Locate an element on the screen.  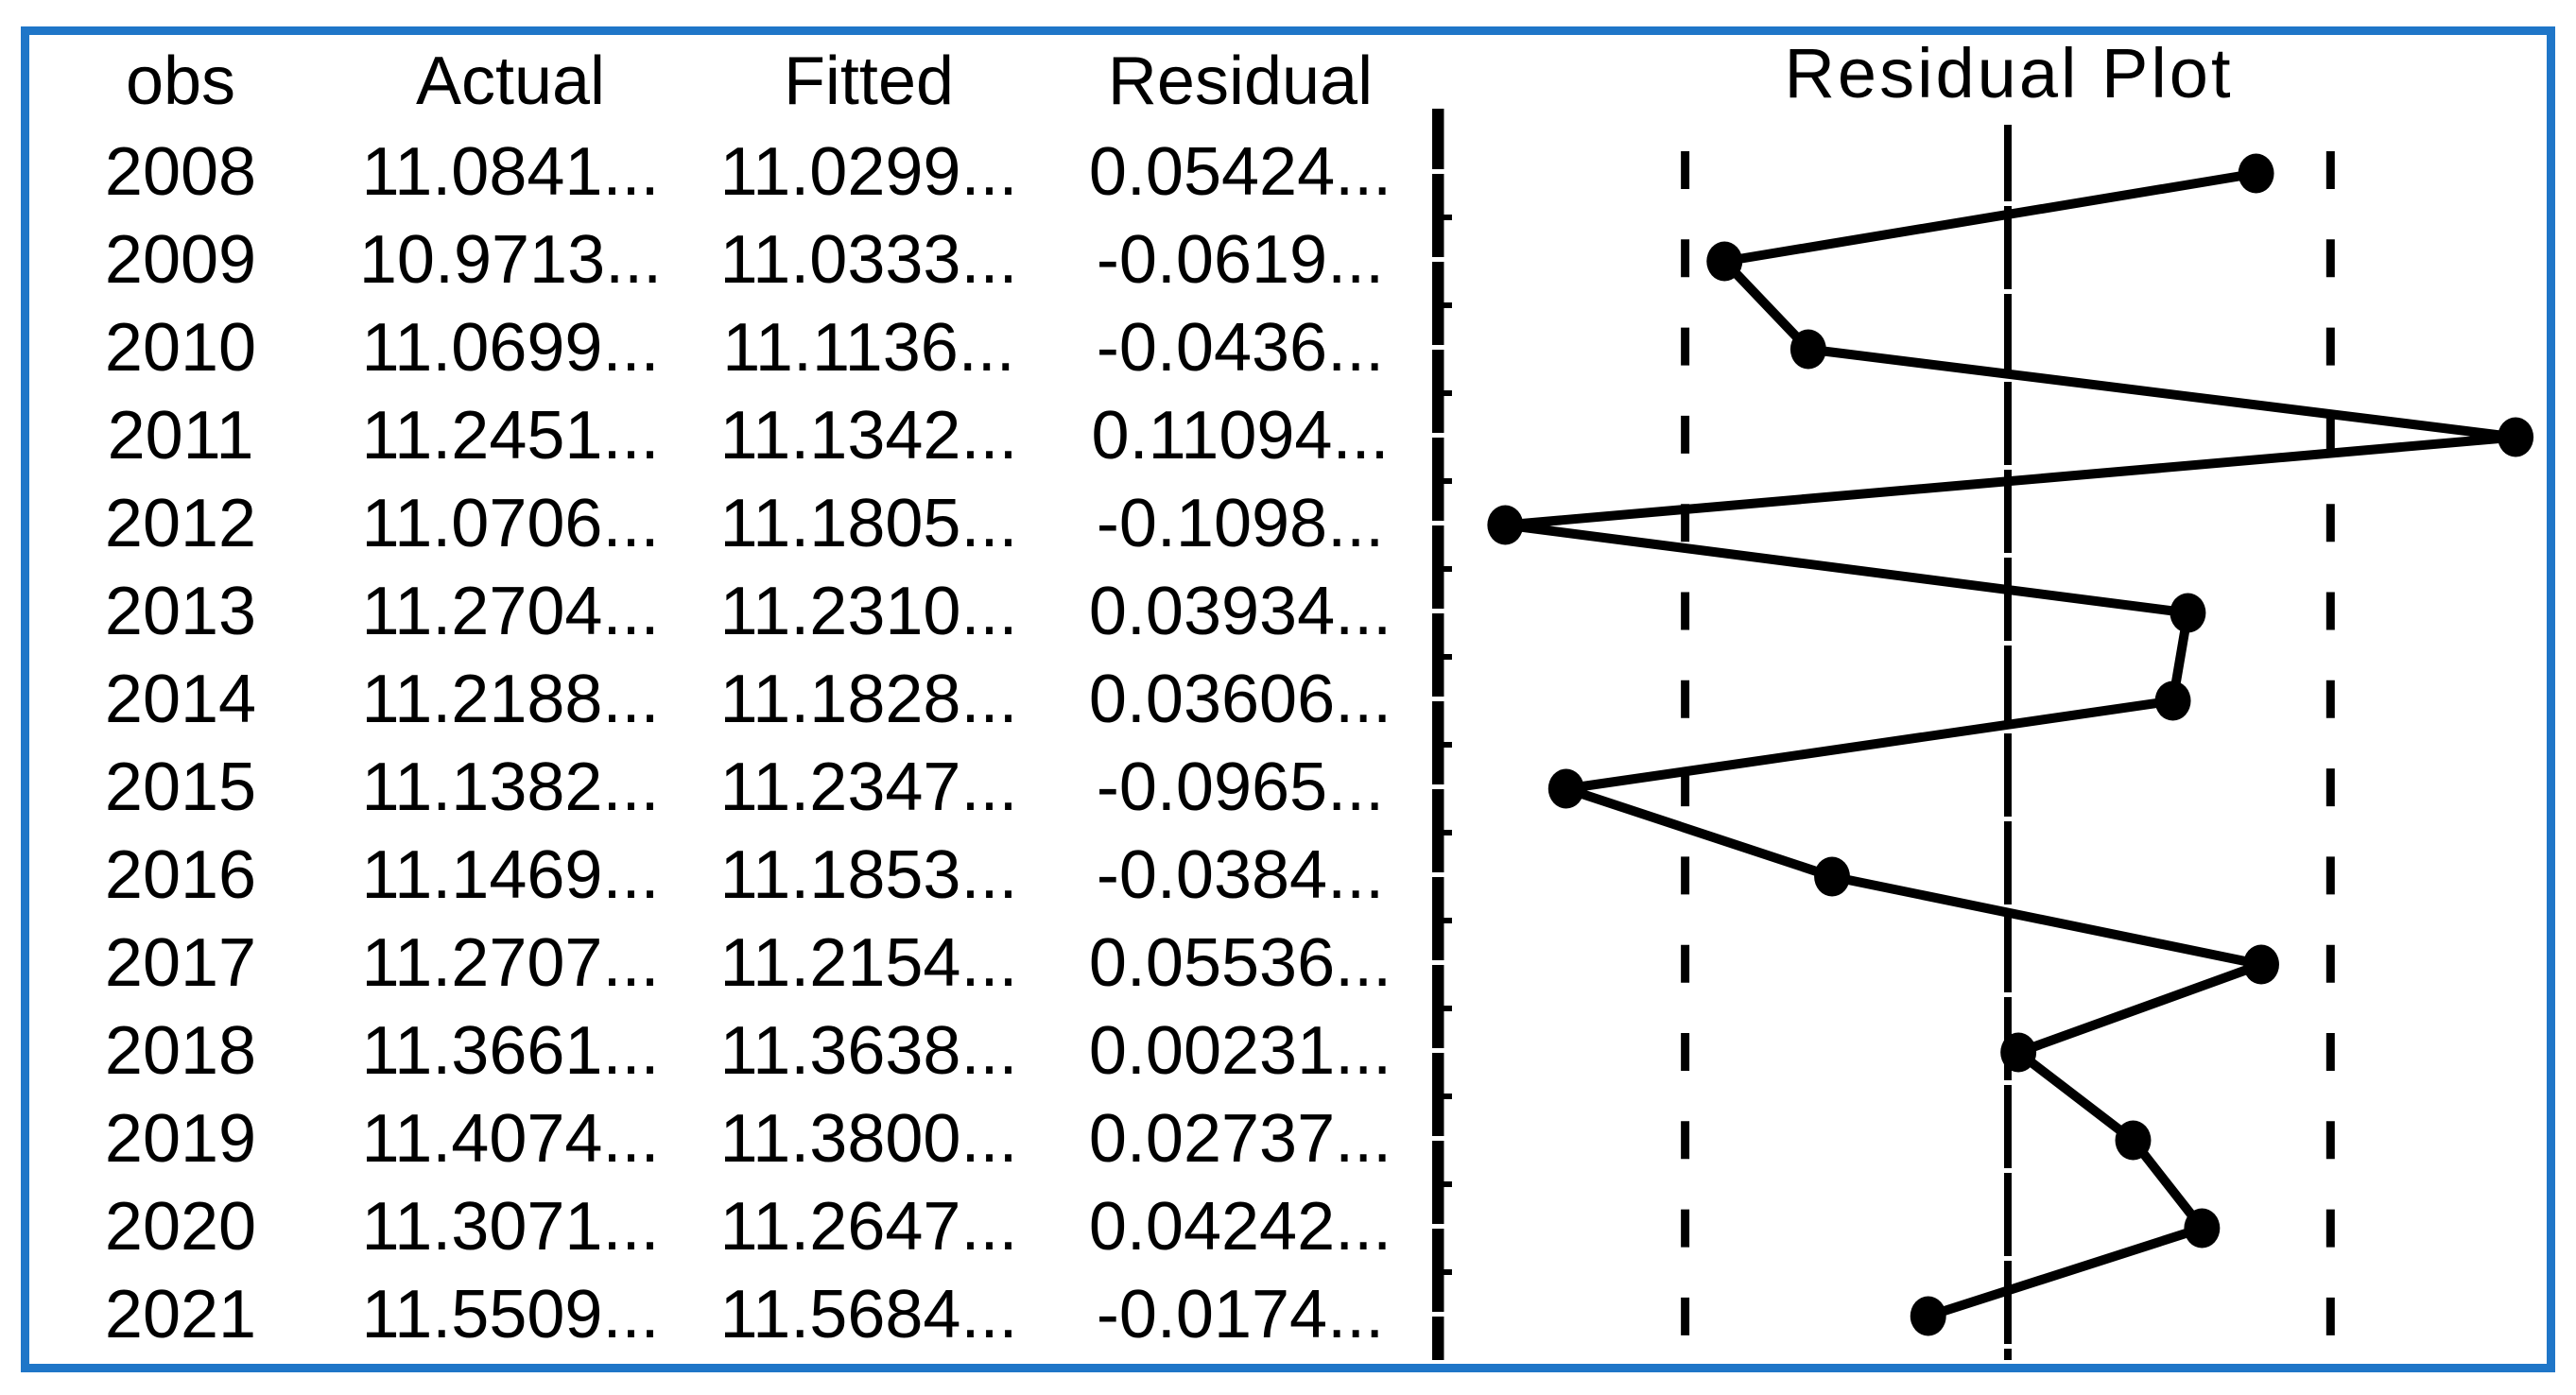
column-header-residual: Residual is located at coordinates (1240, 81).